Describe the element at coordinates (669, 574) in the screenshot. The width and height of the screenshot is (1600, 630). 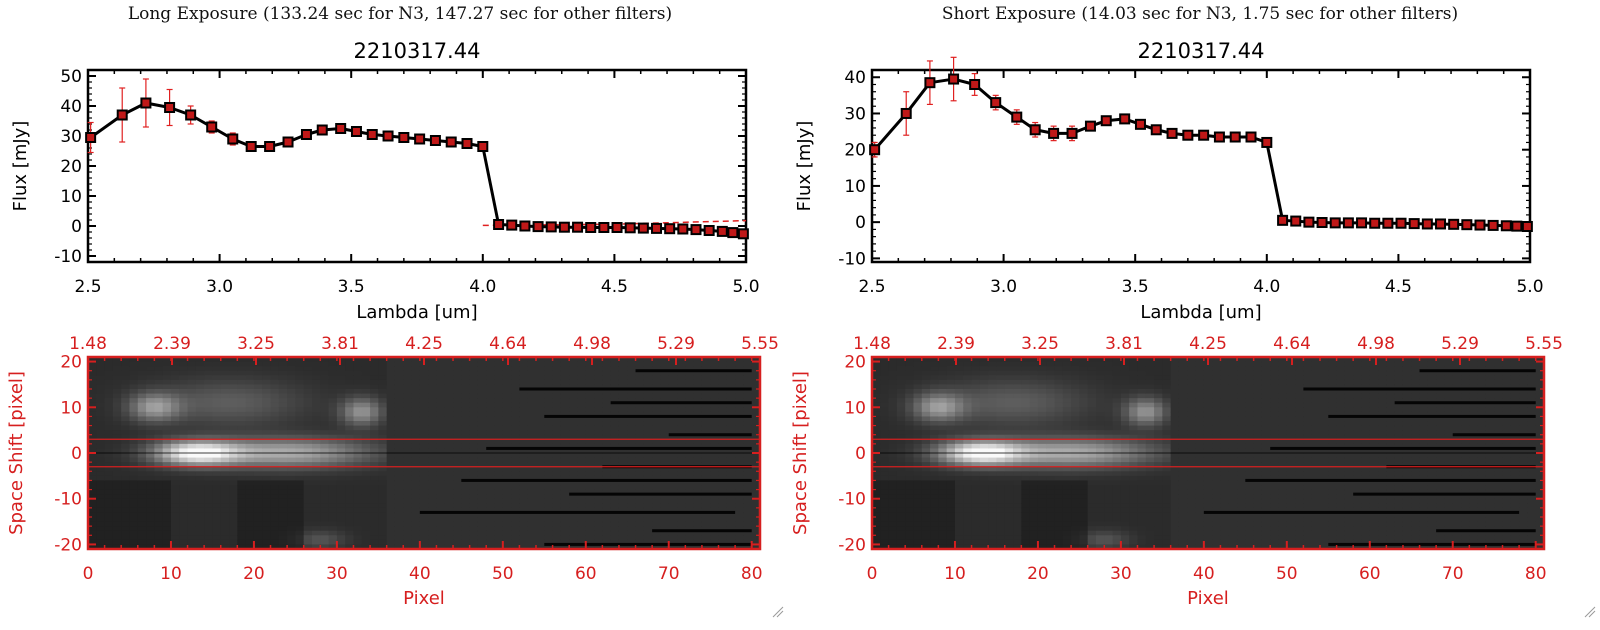
I see `pixel-tick-label: 70` at that location.